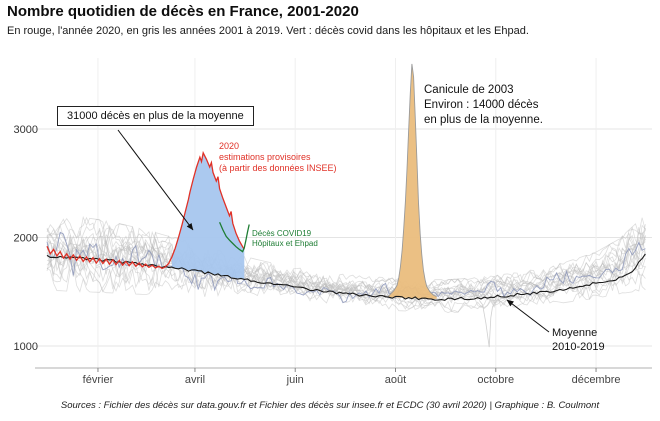 This screenshot has height=421, width=660. I want to click on annotation-excess-deaths: 31000 décès en plus de la moyenne, so click(155, 116).